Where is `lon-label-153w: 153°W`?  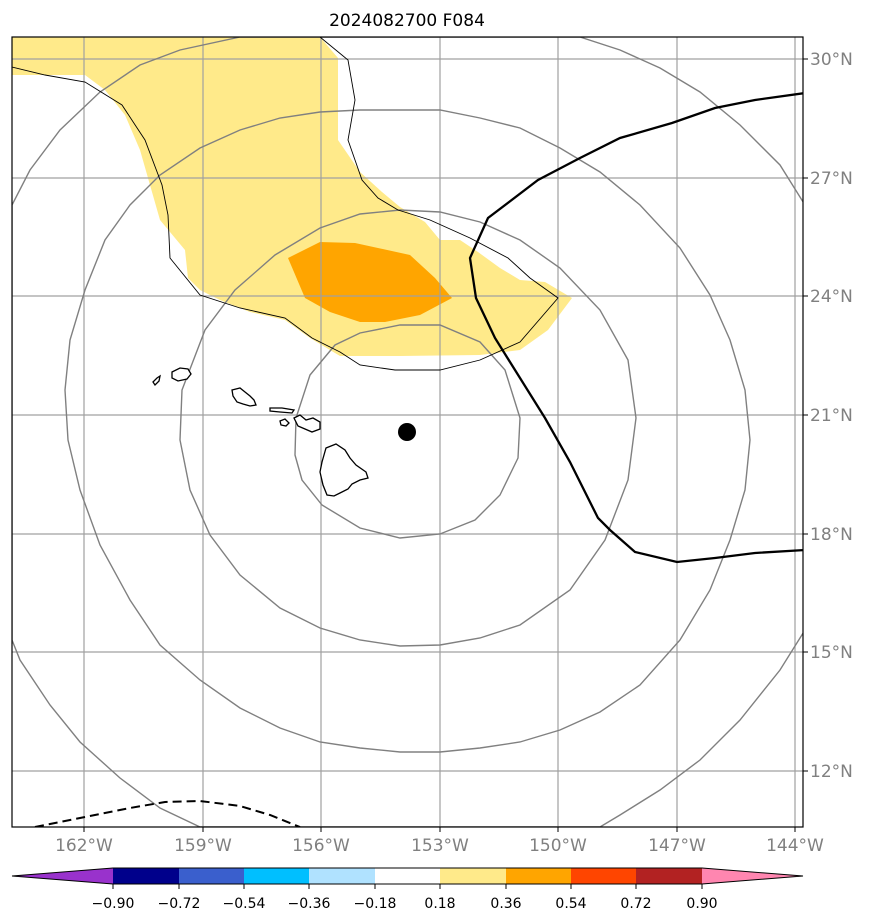 lon-label-153w: 153°W is located at coordinates (440, 846).